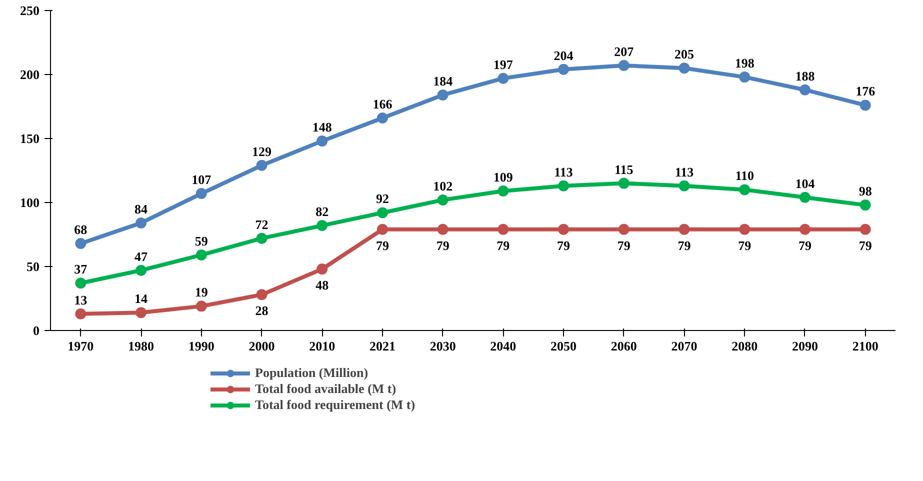 This screenshot has width=923, height=481. I want to click on data-label: 204, so click(564, 55).